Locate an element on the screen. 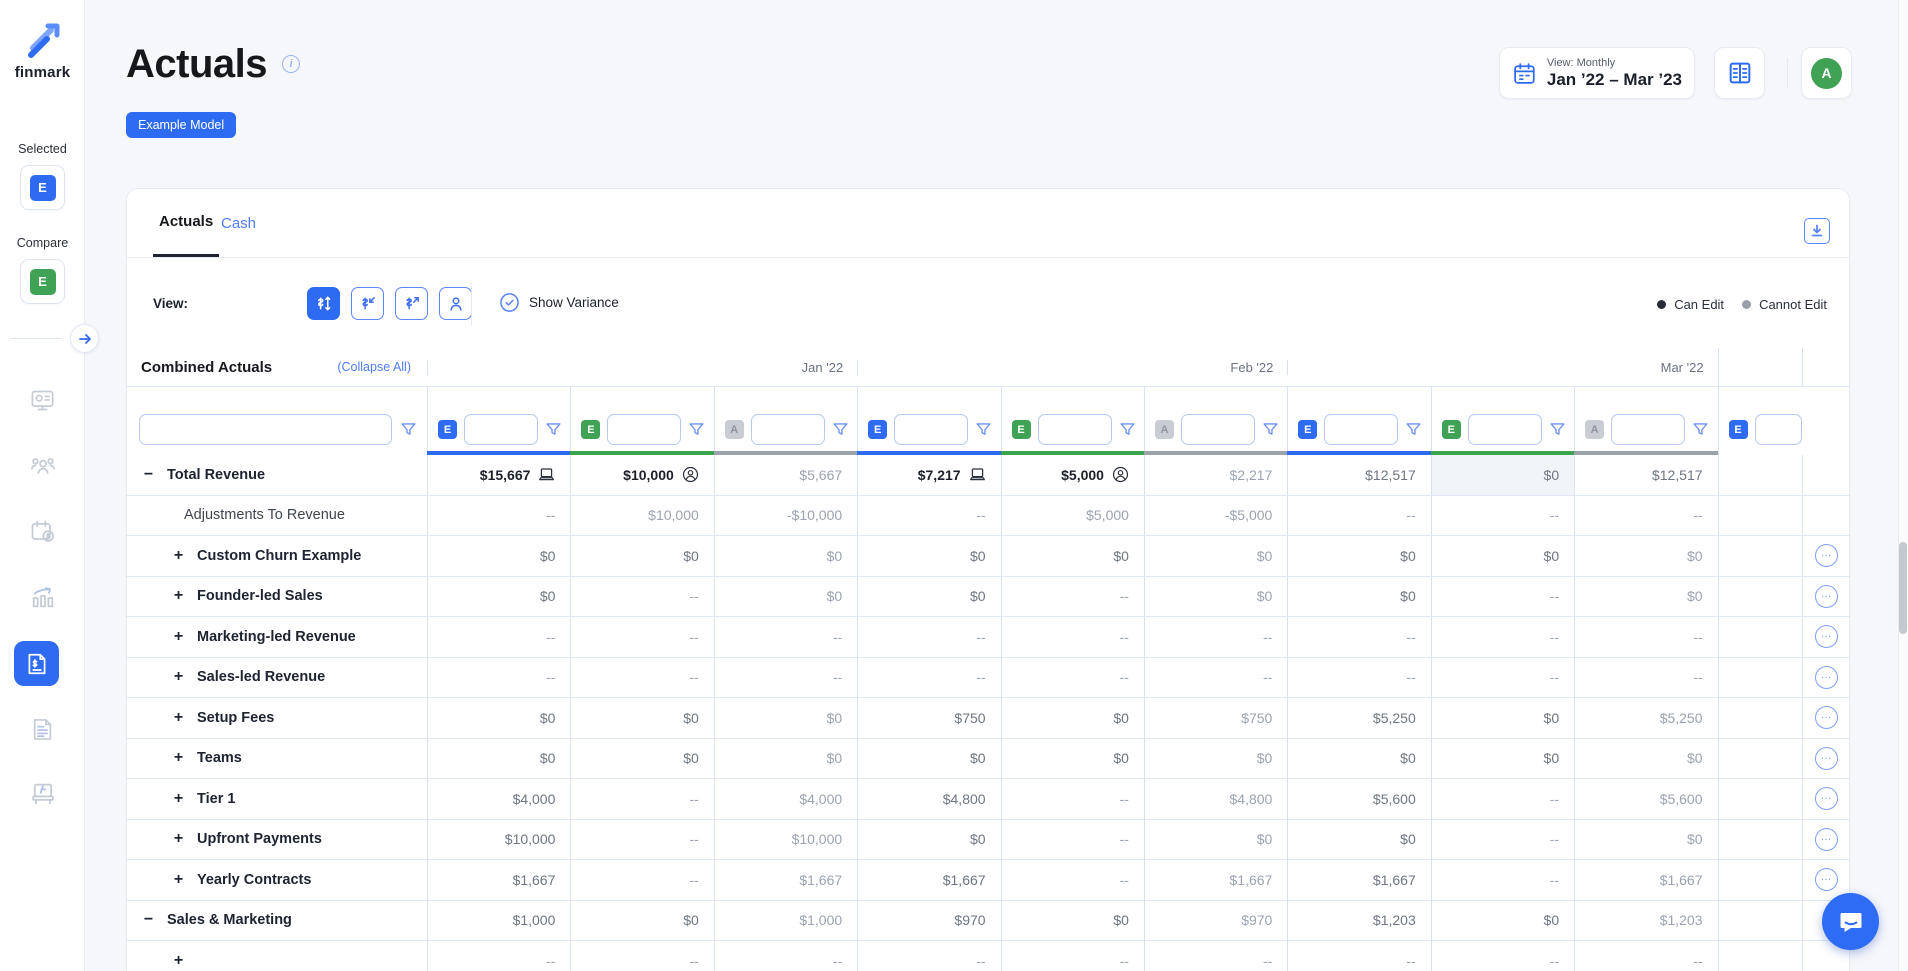  download-button is located at coordinates (1817, 231).